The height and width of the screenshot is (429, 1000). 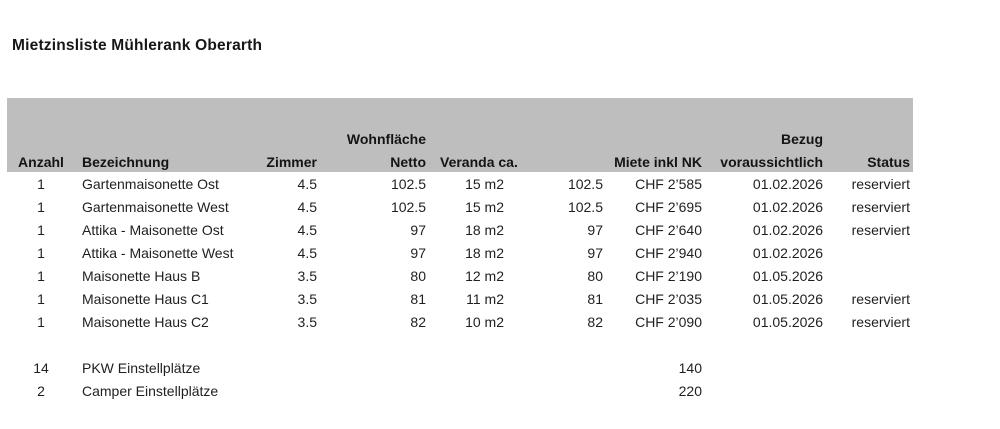 I want to click on col-header-netto: Netto, so click(x=376, y=161).